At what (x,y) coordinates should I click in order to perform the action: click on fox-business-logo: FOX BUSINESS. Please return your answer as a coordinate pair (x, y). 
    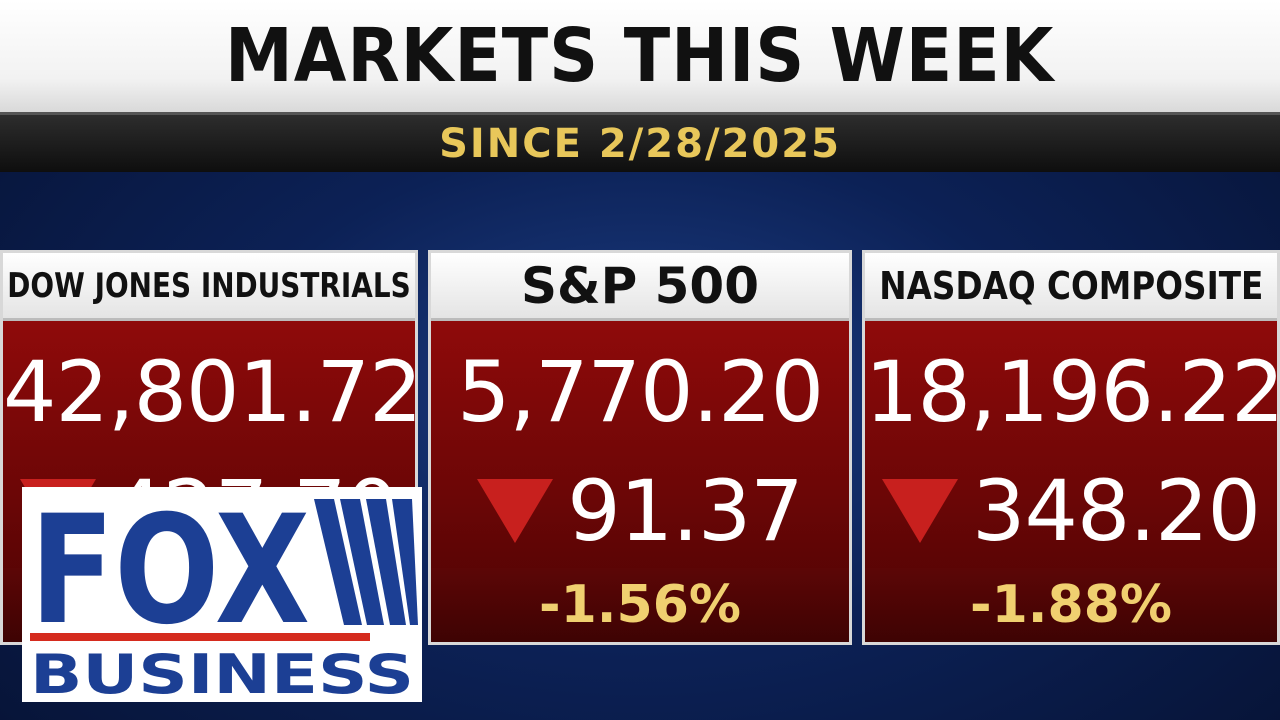
    Looking at the image, I should click on (222, 595).